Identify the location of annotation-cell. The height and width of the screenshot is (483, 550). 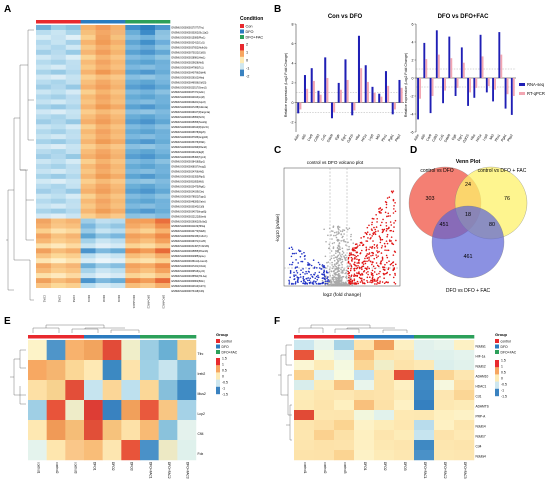
(73, 22).